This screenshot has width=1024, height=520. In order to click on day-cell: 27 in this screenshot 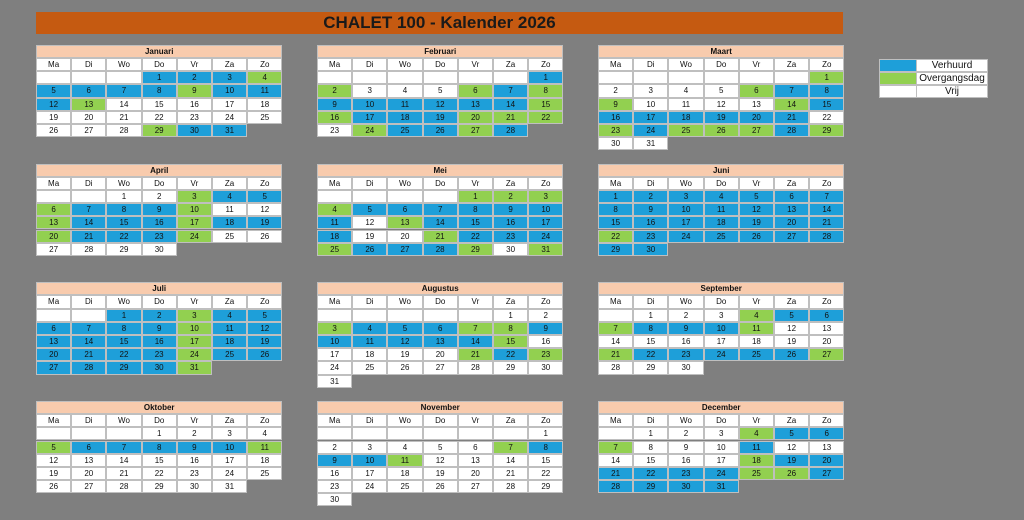, I will do `click(756, 131)`.